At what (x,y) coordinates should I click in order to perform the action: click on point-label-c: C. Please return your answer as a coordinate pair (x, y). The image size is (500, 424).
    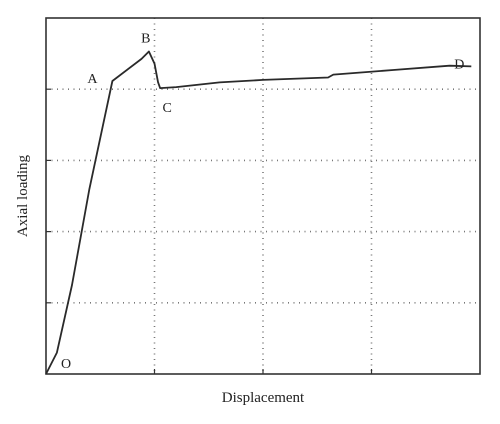
    Looking at the image, I should click on (166, 108).